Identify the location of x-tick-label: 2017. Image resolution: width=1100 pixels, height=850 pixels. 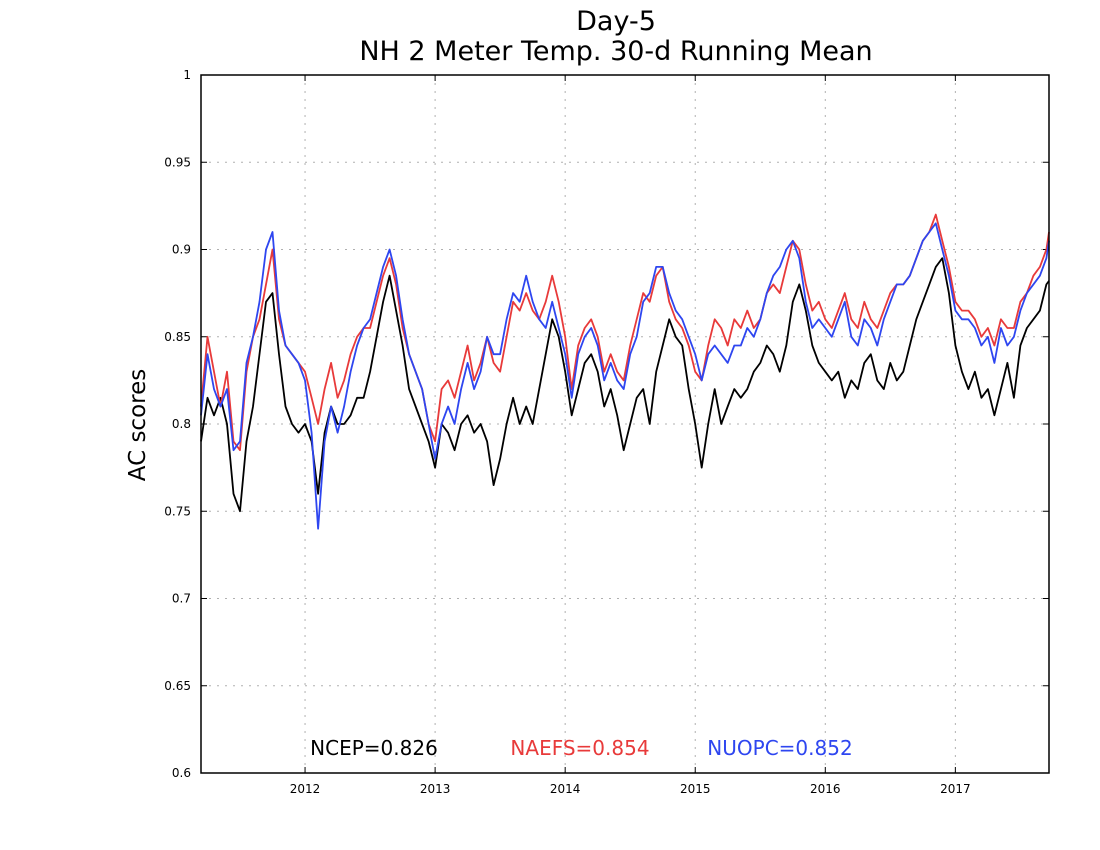
(955, 789).